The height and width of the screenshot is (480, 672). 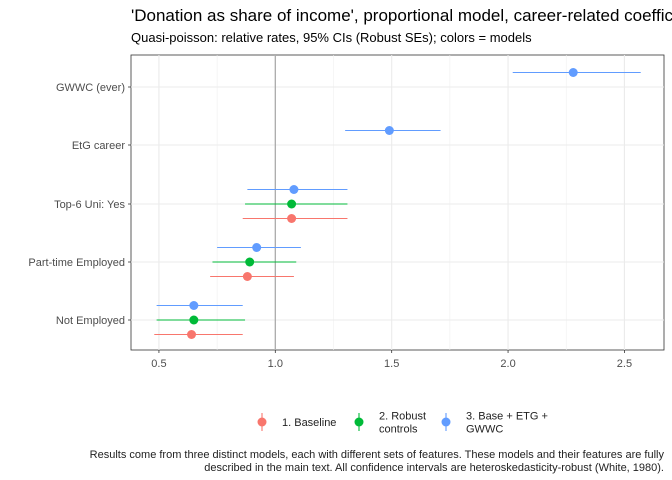 I want to click on x-tick-label: 1.0, so click(x=275, y=364).